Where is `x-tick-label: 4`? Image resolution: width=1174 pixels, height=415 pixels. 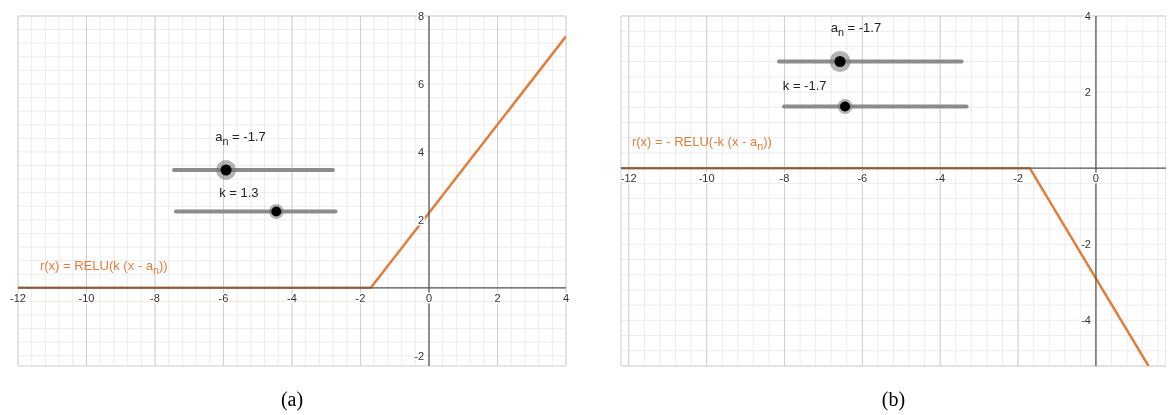
x-tick-label: 4 is located at coordinates (566, 297).